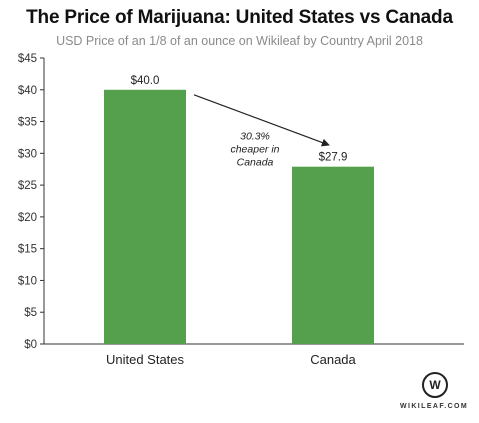 The width and height of the screenshot is (479, 423). I want to click on y-tick-label: $10, so click(27, 281).